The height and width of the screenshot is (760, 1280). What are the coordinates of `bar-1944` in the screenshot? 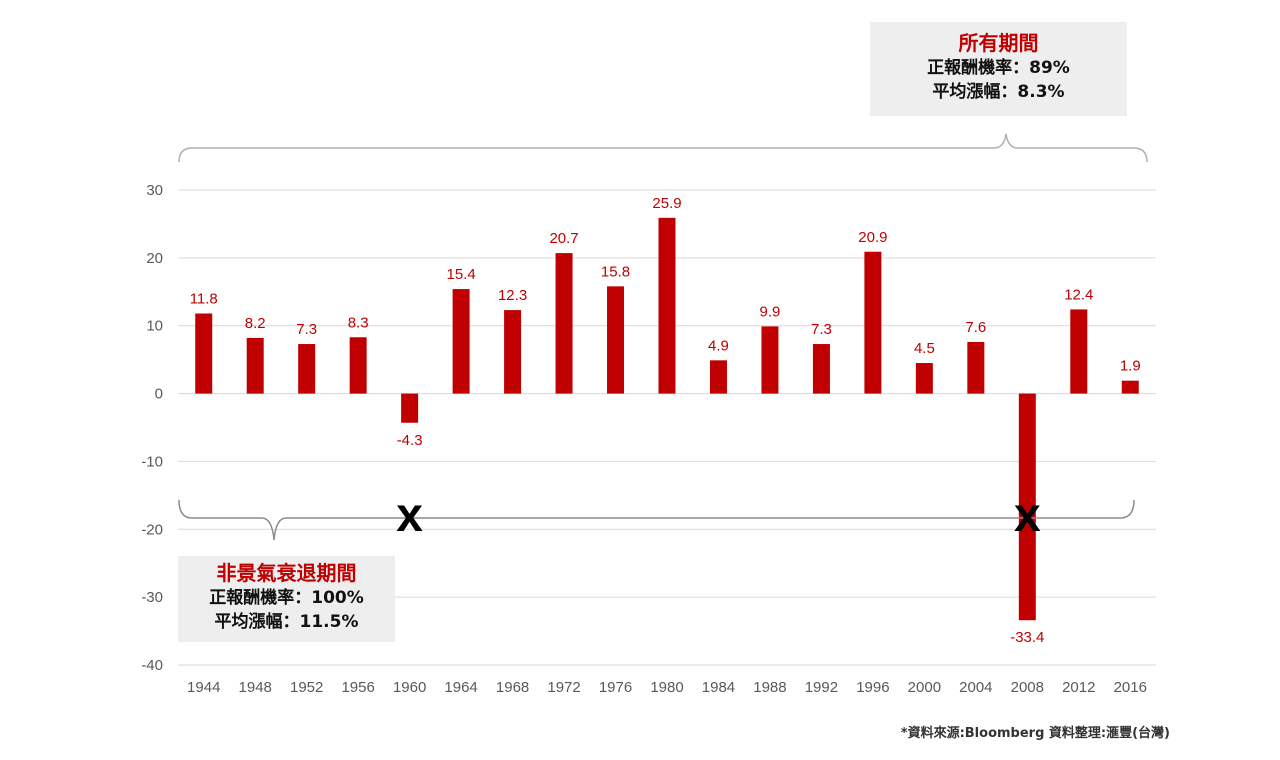 It's located at (204, 353).